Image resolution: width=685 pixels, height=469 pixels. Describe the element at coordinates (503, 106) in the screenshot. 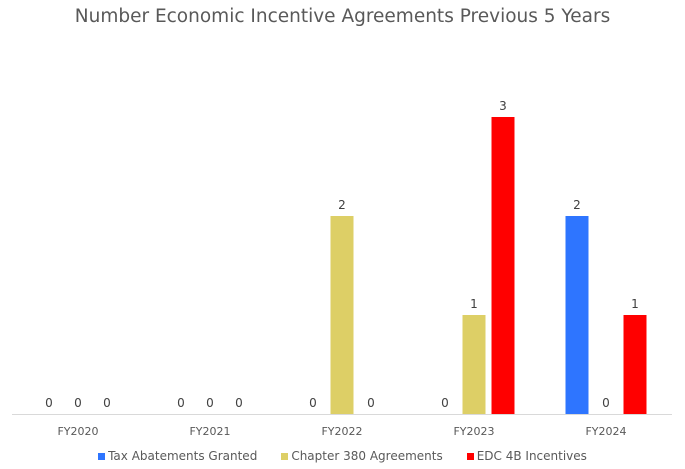

I see `data-label: 3` at that location.